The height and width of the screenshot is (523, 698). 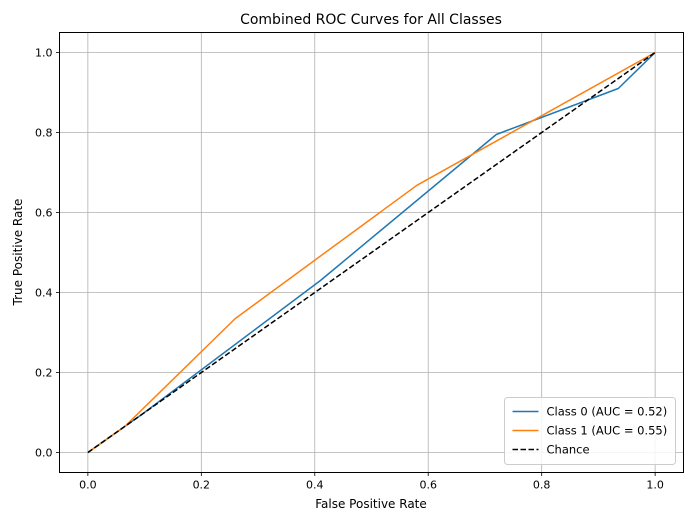 I want to click on x-tick-label: 0.2, so click(x=202, y=485).